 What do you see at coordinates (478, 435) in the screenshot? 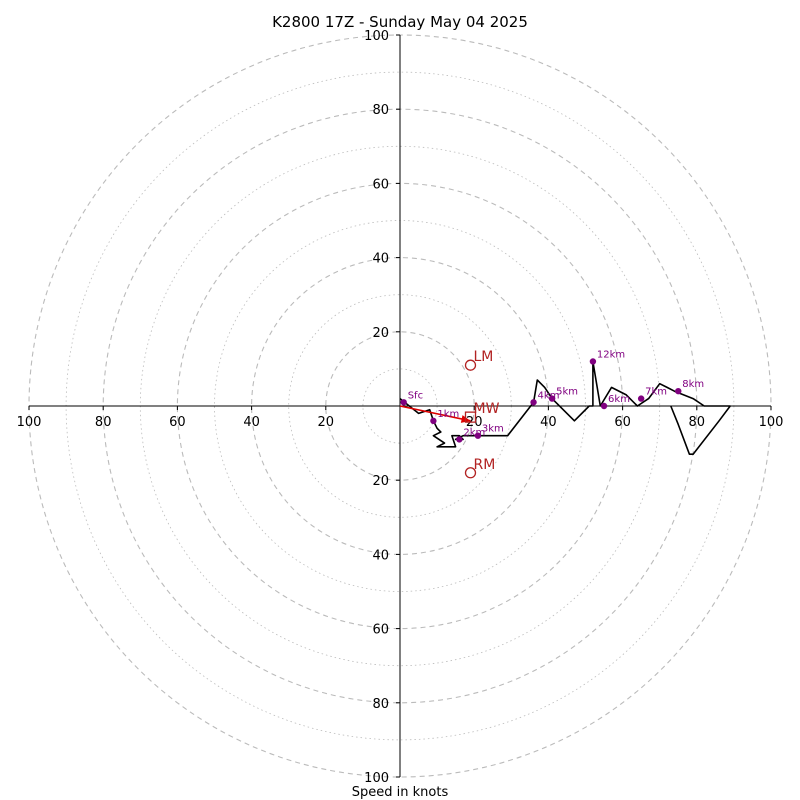
I see `height-marker-3km` at bounding box center [478, 435].